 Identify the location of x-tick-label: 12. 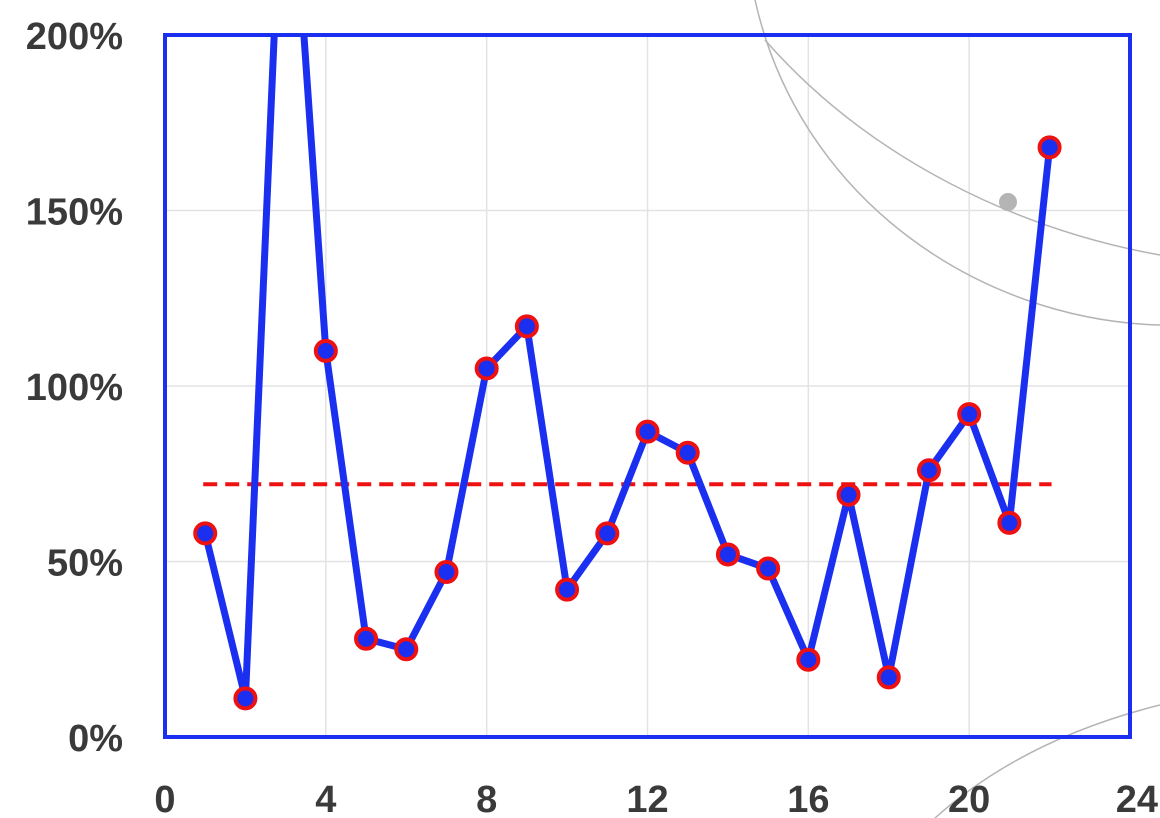
(647, 798).